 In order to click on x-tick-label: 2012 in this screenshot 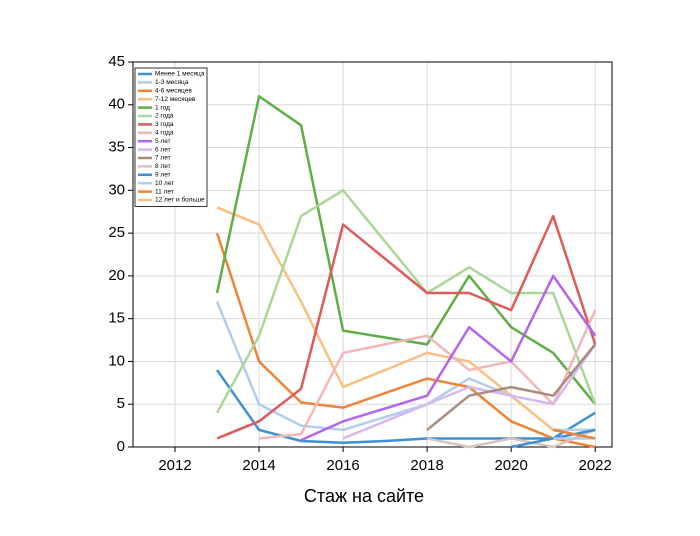, I will do `click(174, 465)`.